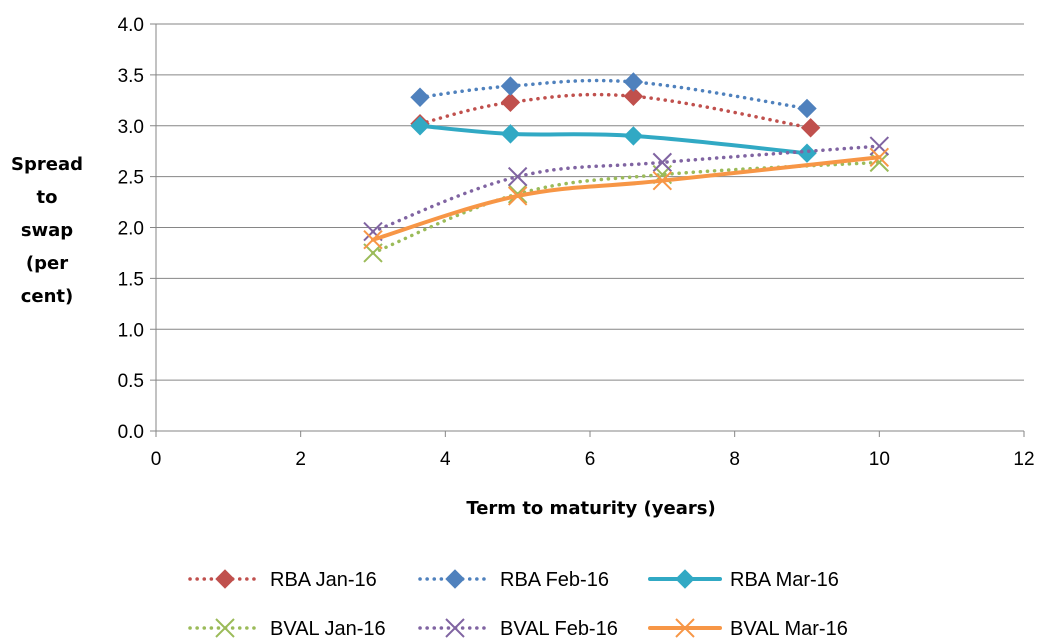 The width and height of the screenshot is (1043, 642). I want to click on y-axis-ticks: 0.0 0.5 1.0 1.5 2.0 2.5 3.0 3.5 4.0, so click(137, 229).